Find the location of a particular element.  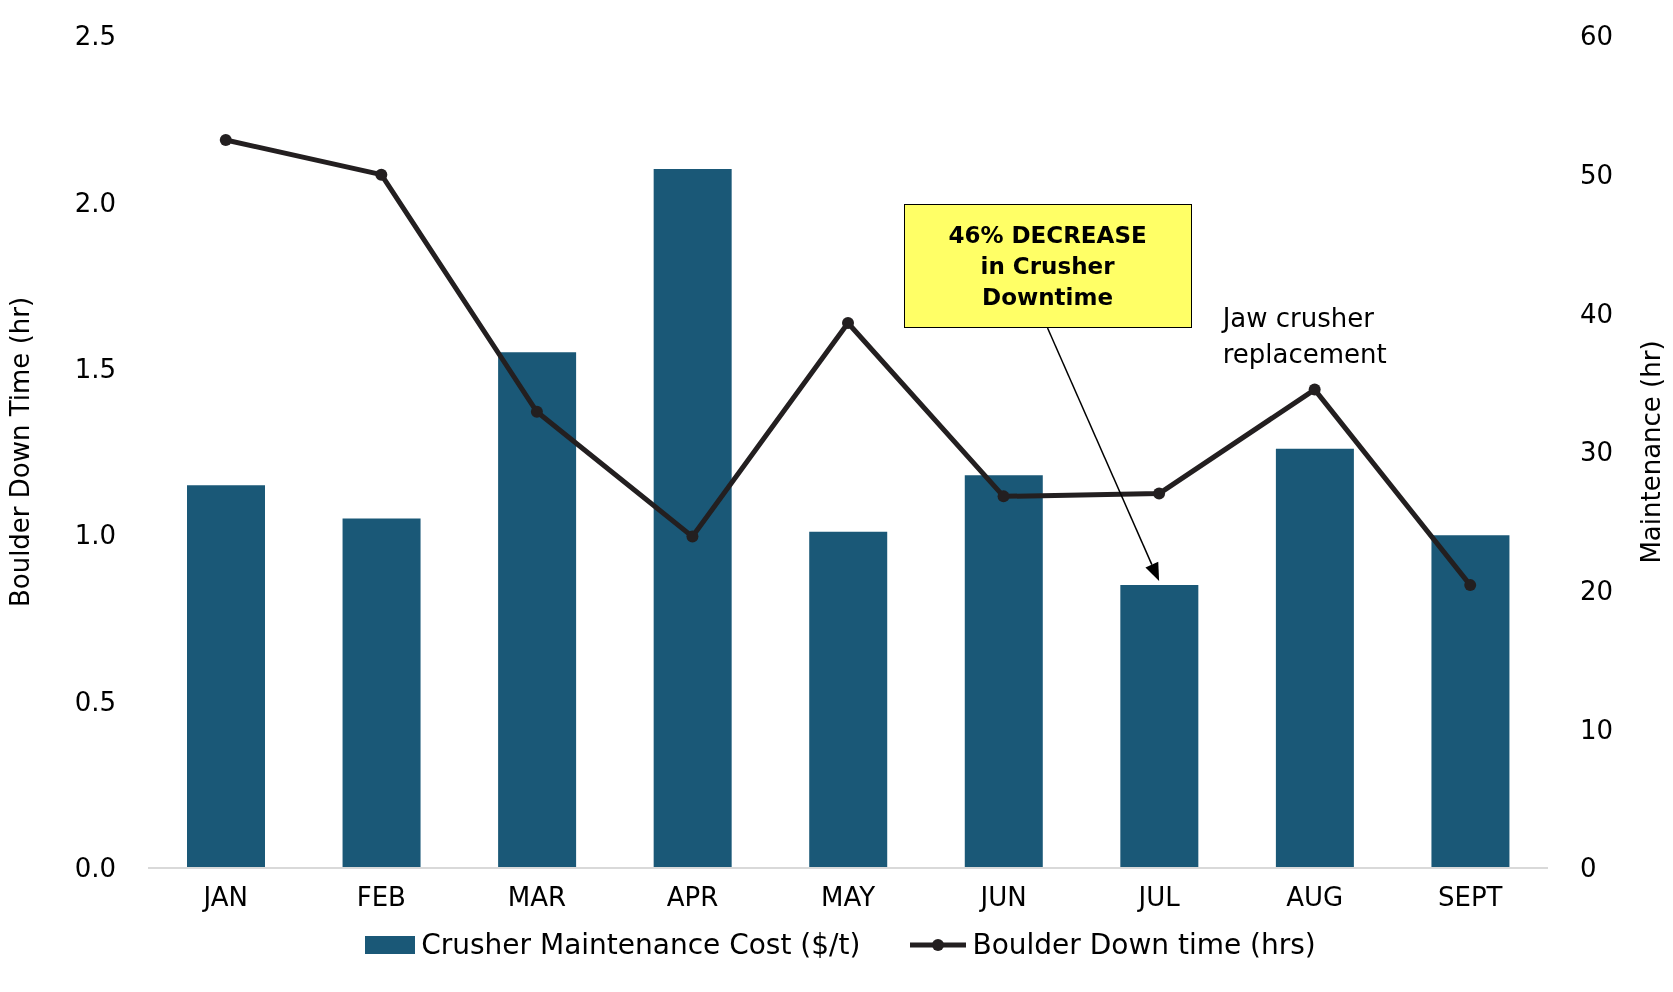

x-tick-label: SEPT is located at coordinates (1470, 897).